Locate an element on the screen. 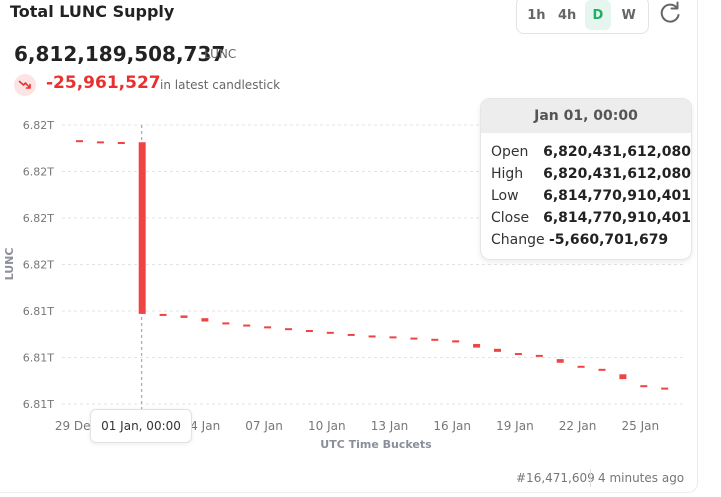  y-axis-ticks: 6.82T 6.82T 6.82T 6.82T 6.81T 6.81T 6.81T is located at coordinates (38, 265).